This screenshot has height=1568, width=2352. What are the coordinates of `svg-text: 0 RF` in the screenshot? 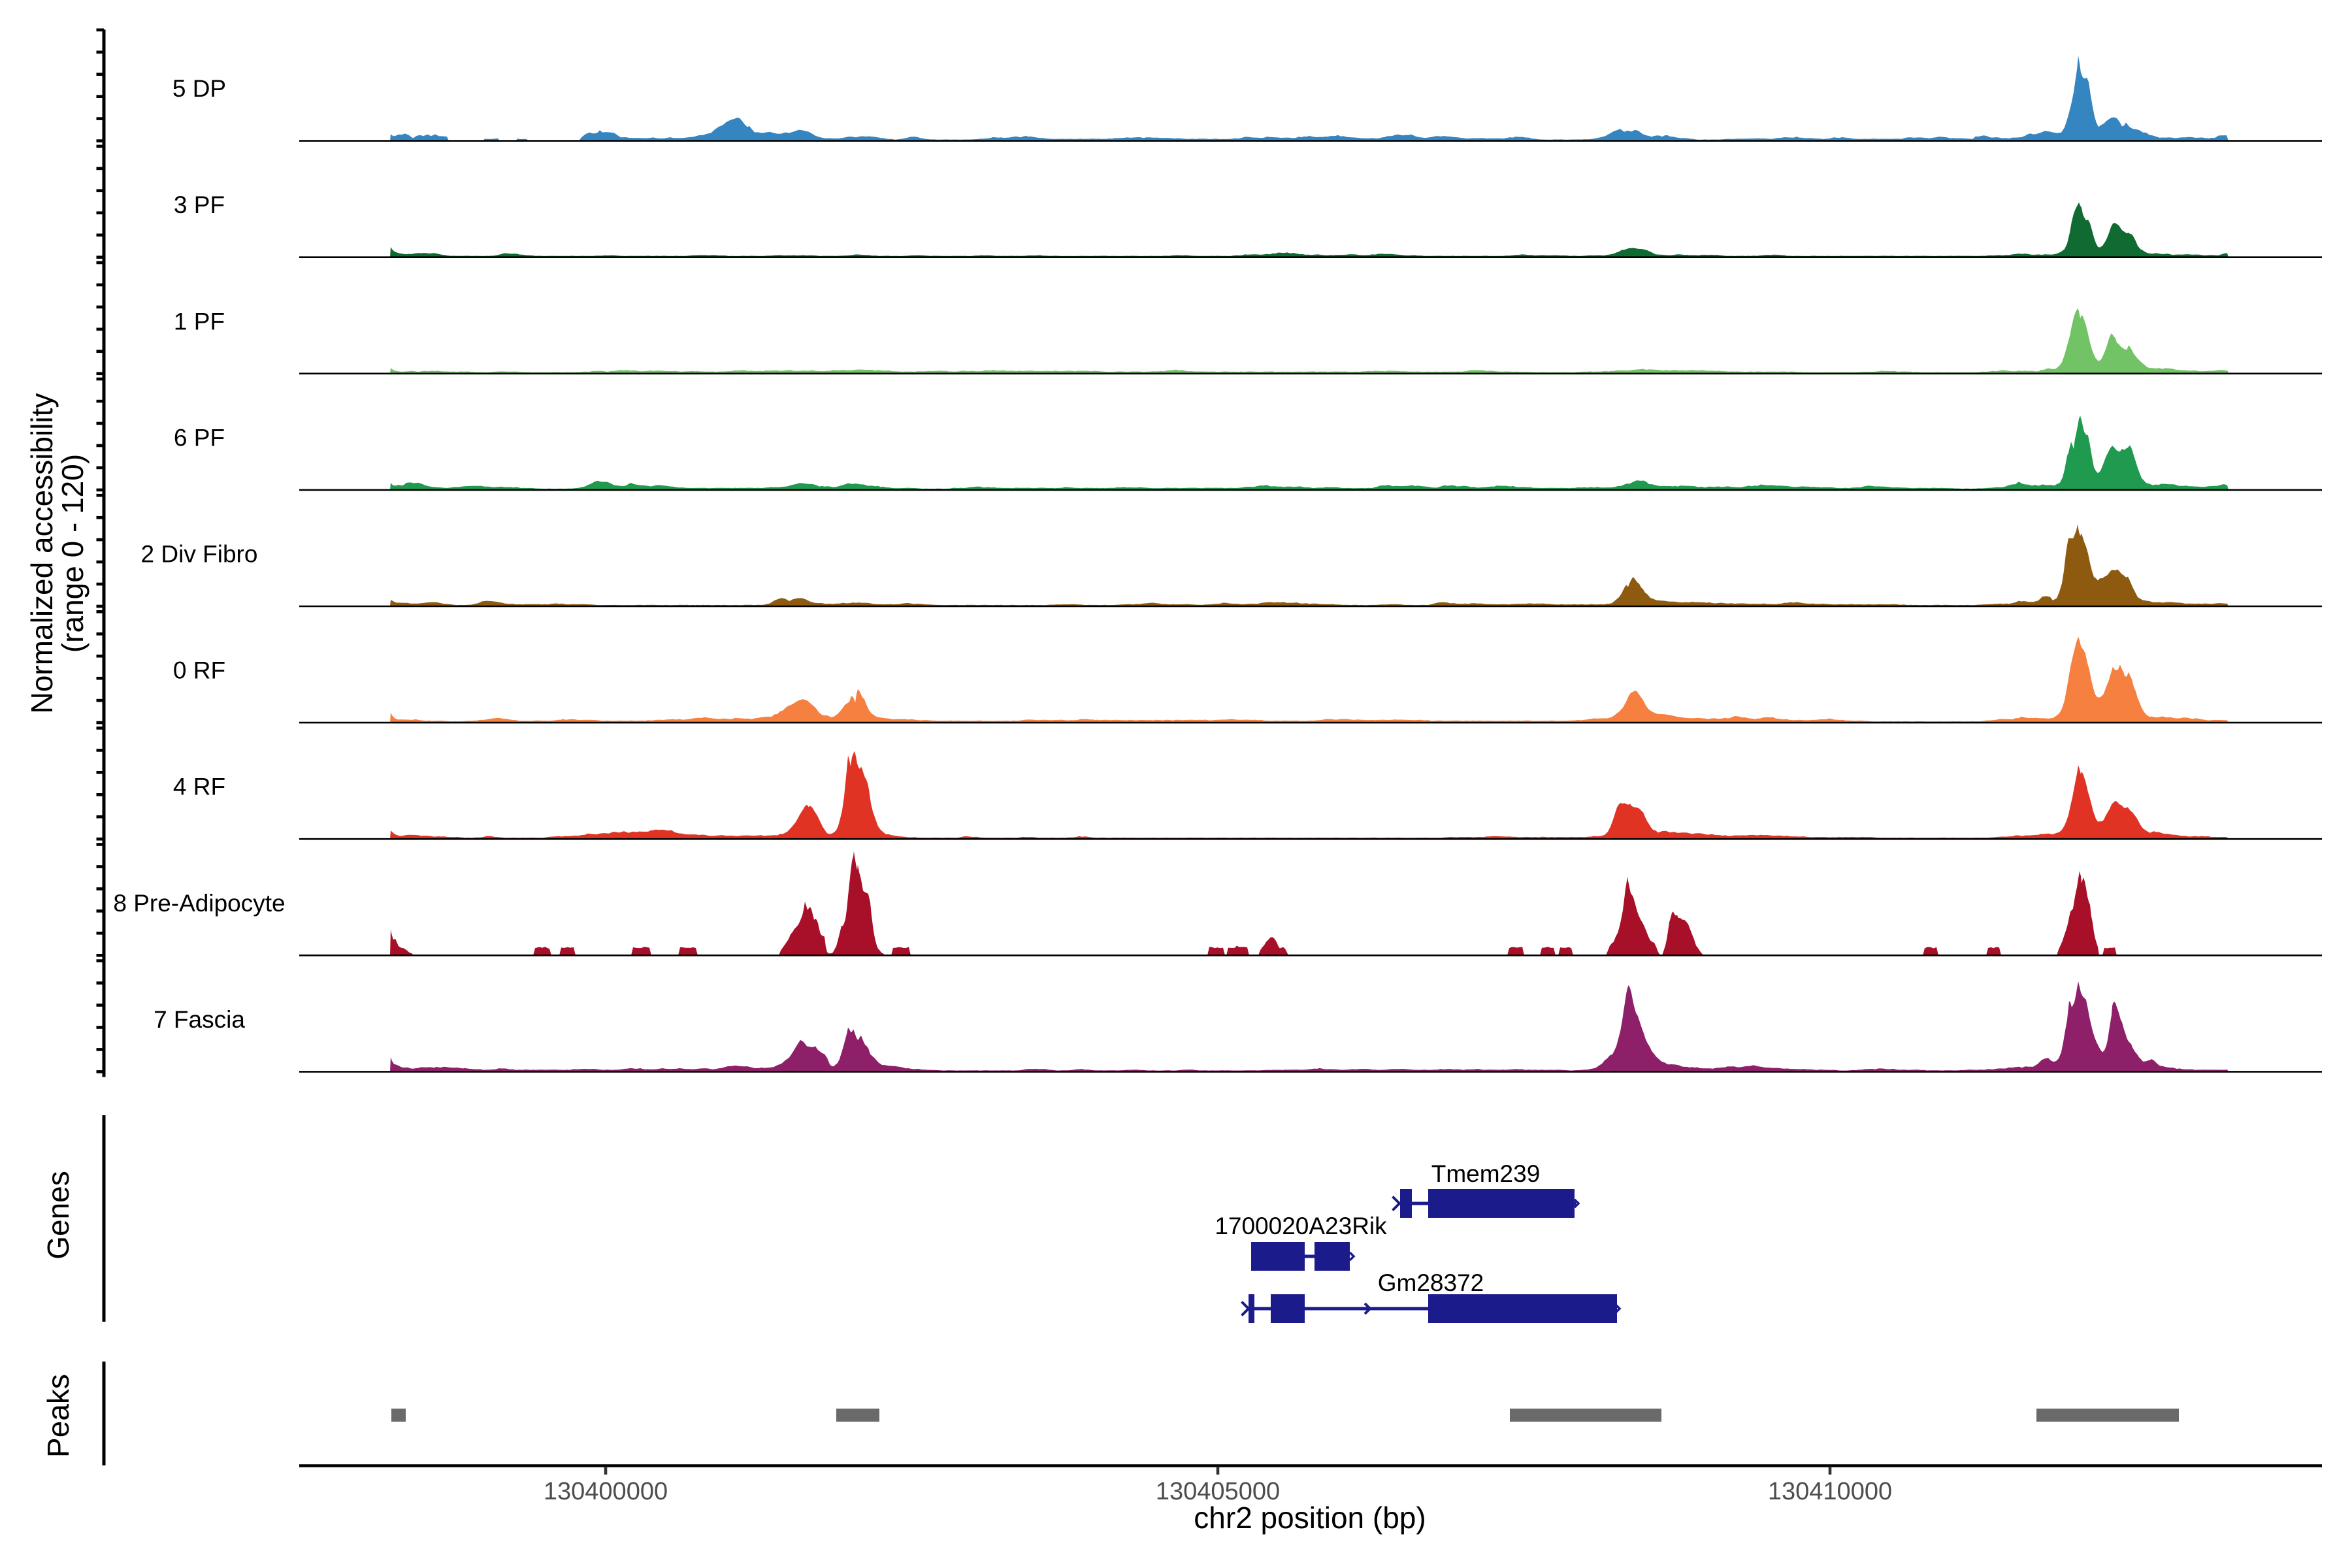 It's located at (199, 670).